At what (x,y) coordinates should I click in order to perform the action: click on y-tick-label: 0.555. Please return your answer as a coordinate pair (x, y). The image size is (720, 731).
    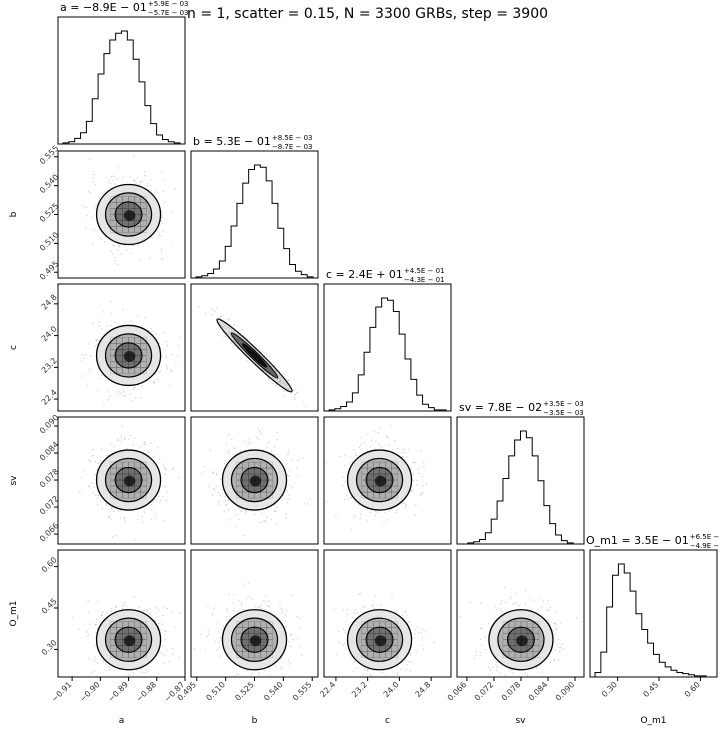
    Looking at the image, I should click on (49, 155).